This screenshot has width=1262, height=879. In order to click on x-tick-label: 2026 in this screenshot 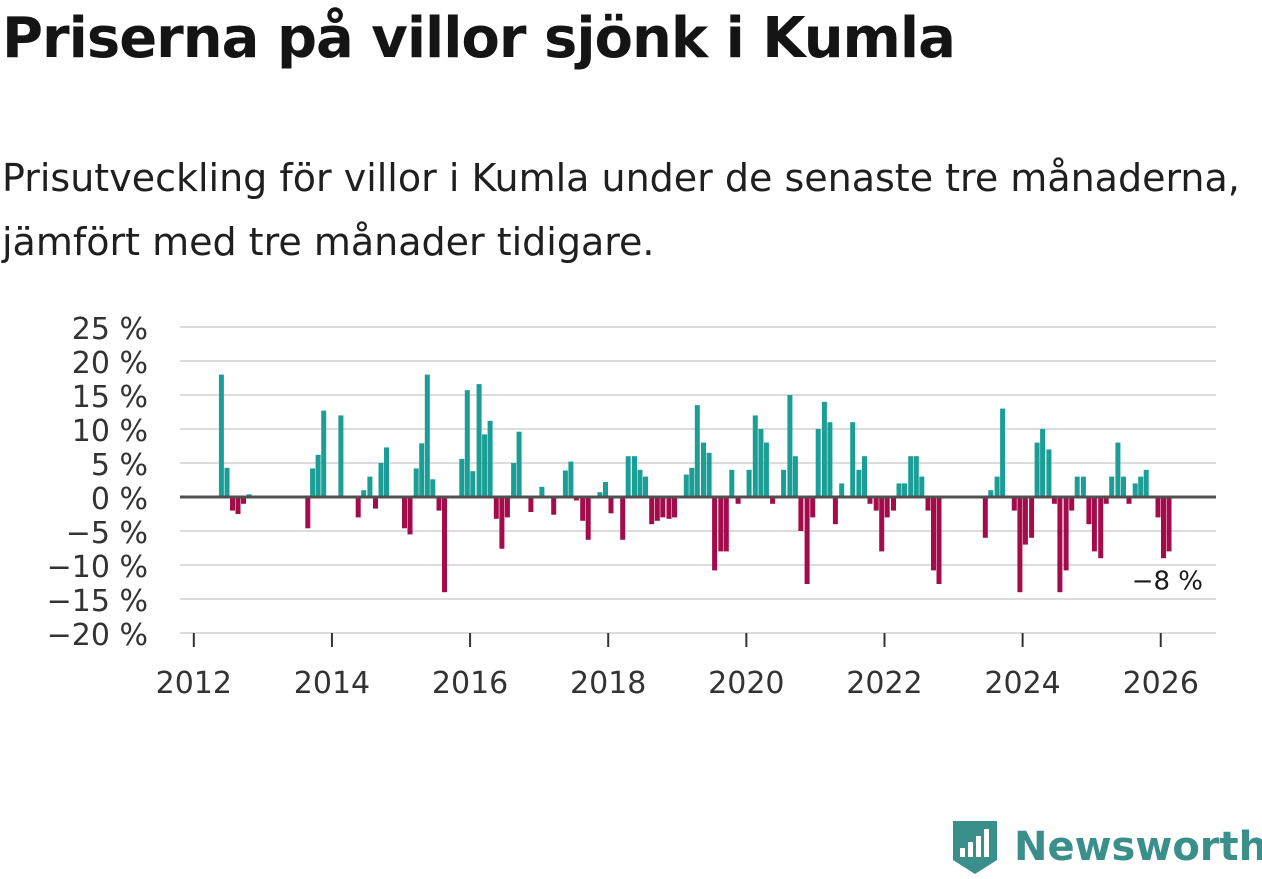, I will do `click(1161, 683)`.